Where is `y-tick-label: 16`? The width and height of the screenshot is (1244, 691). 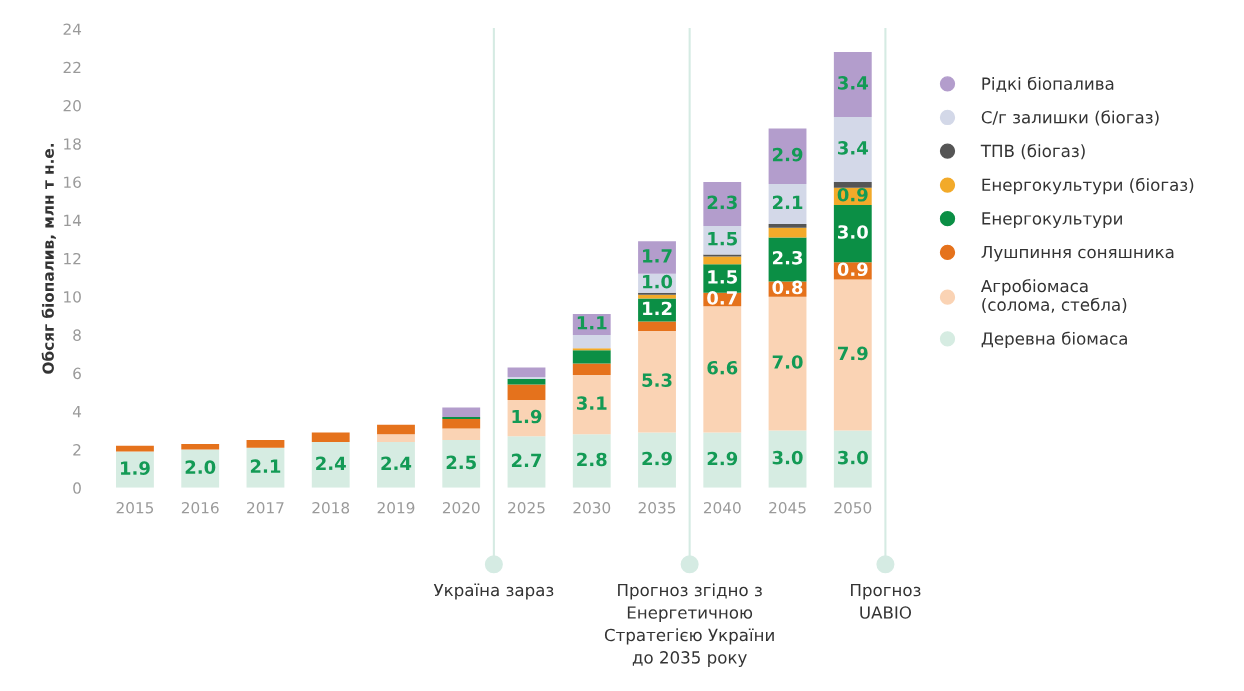
y-tick-label: 16 is located at coordinates (72, 182).